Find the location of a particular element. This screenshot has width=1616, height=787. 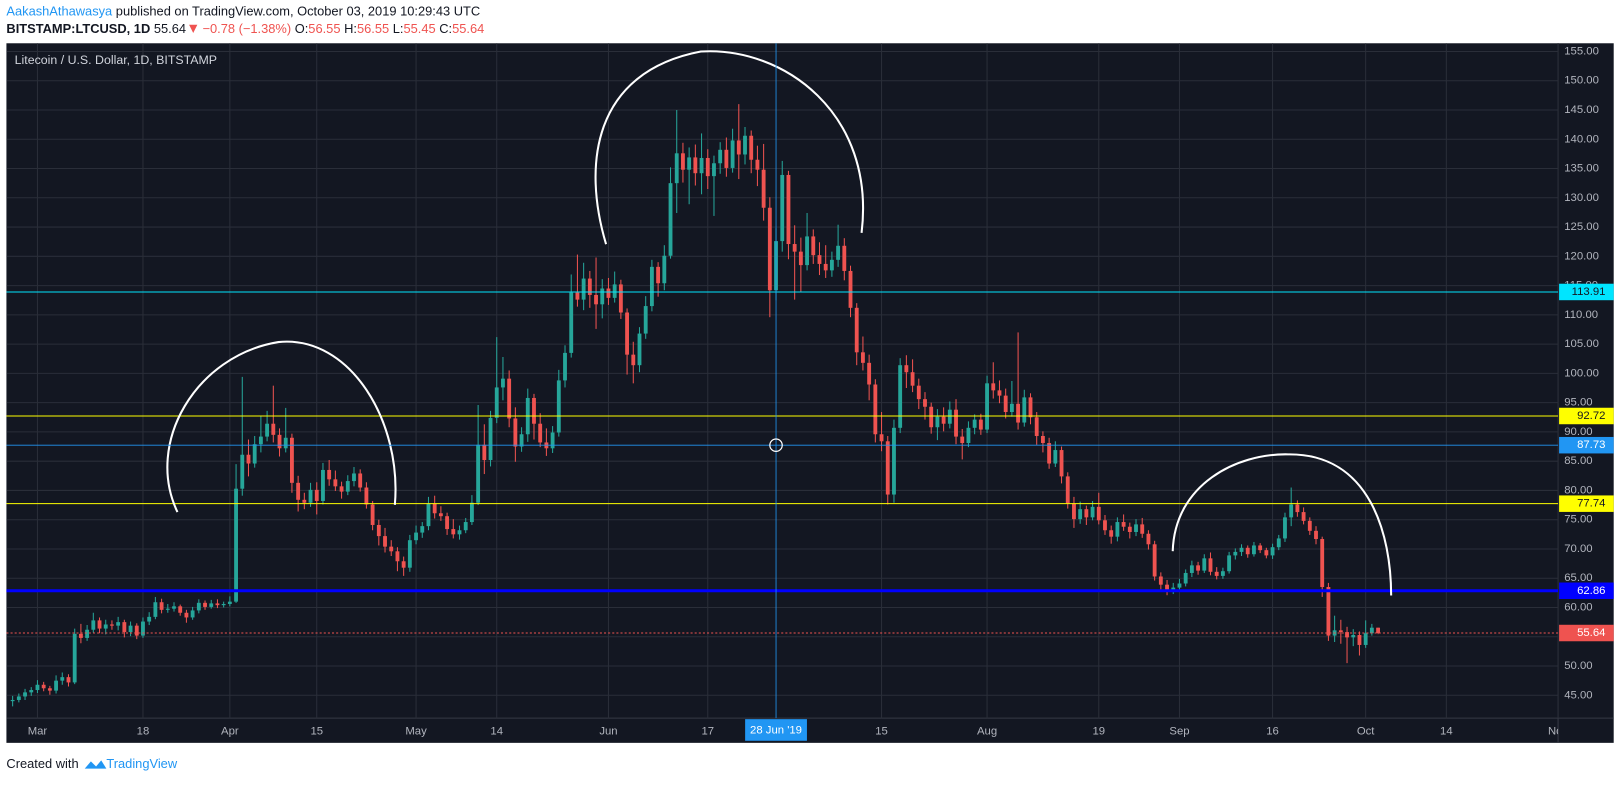

author: AakashAthawasya is located at coordinates (59, 11).